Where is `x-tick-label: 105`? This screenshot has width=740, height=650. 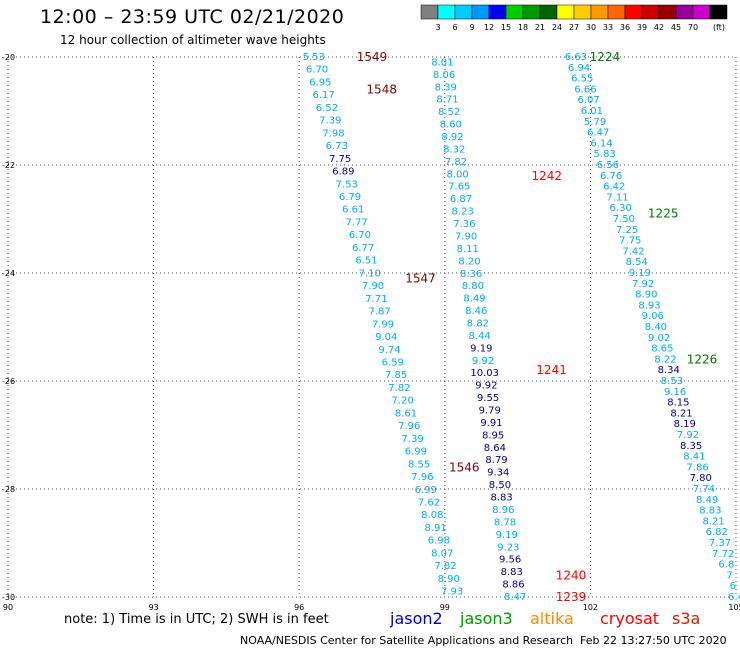
x-tick-label: 105 is located at coordinates (734, 607).